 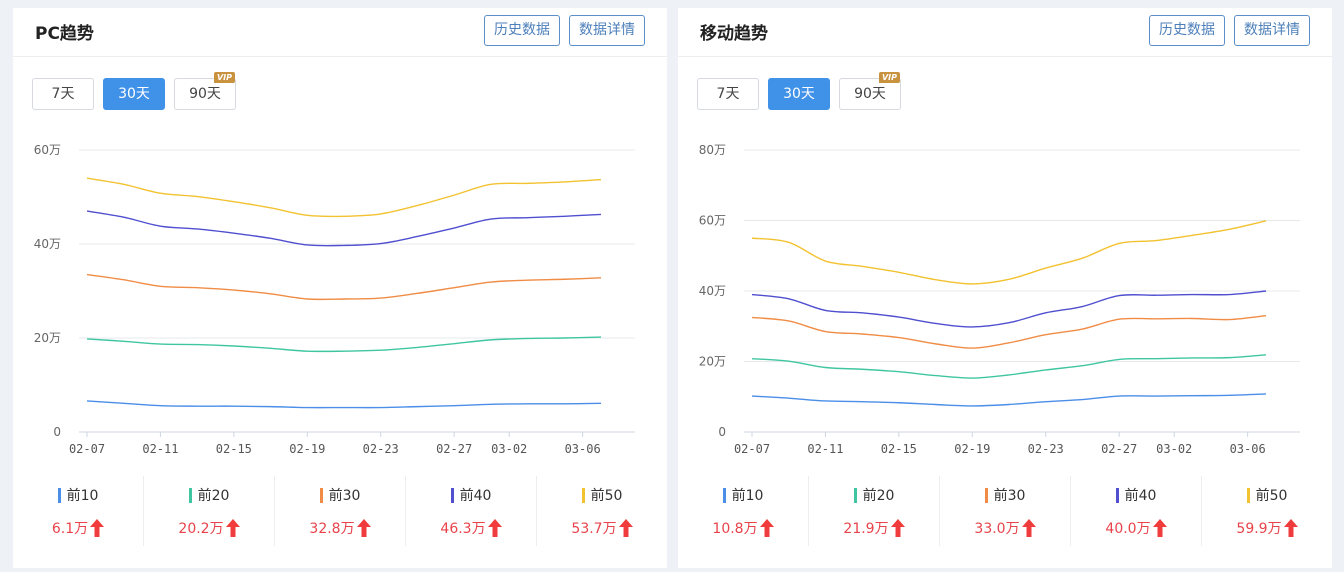 I want to click on legend-value: 32.8万, so click(x=340, y=528).